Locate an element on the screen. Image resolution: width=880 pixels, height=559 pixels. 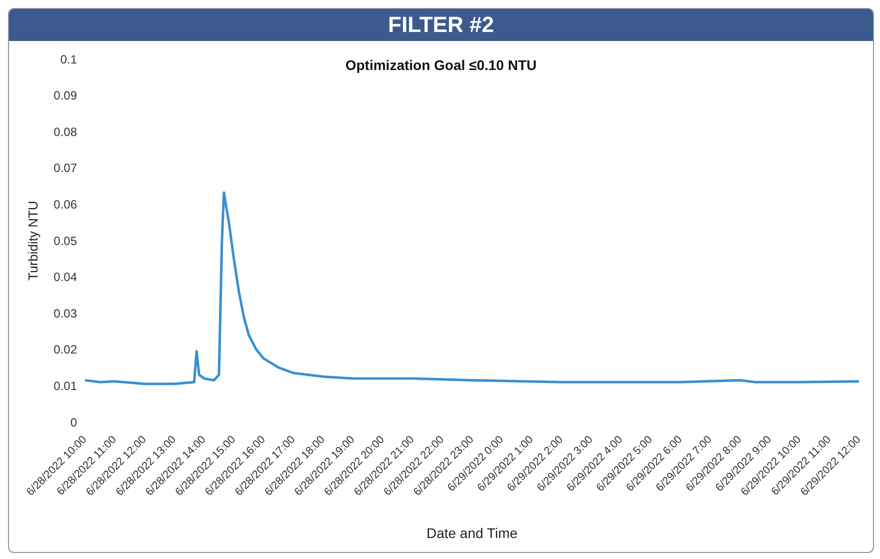
y-tick-label: 0.01 is located at coordinates (66, 385).